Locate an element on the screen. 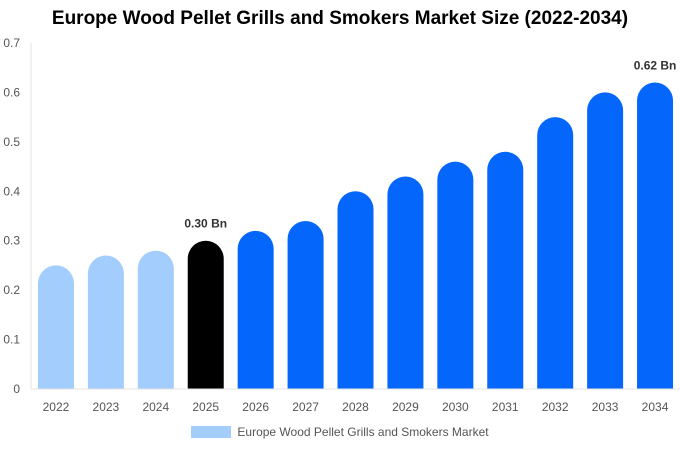 This screenshot has height=450, width=680. bar-2023 is located at coordinates (105, 322).